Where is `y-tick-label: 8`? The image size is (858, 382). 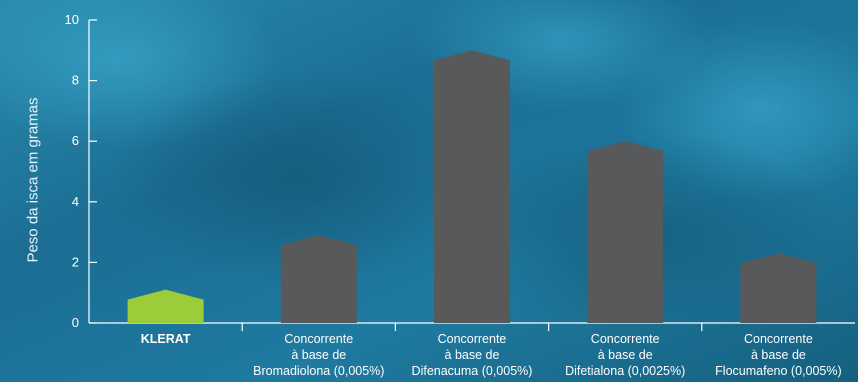
y-tick-label: 8 is located at coordinates (75, 80).